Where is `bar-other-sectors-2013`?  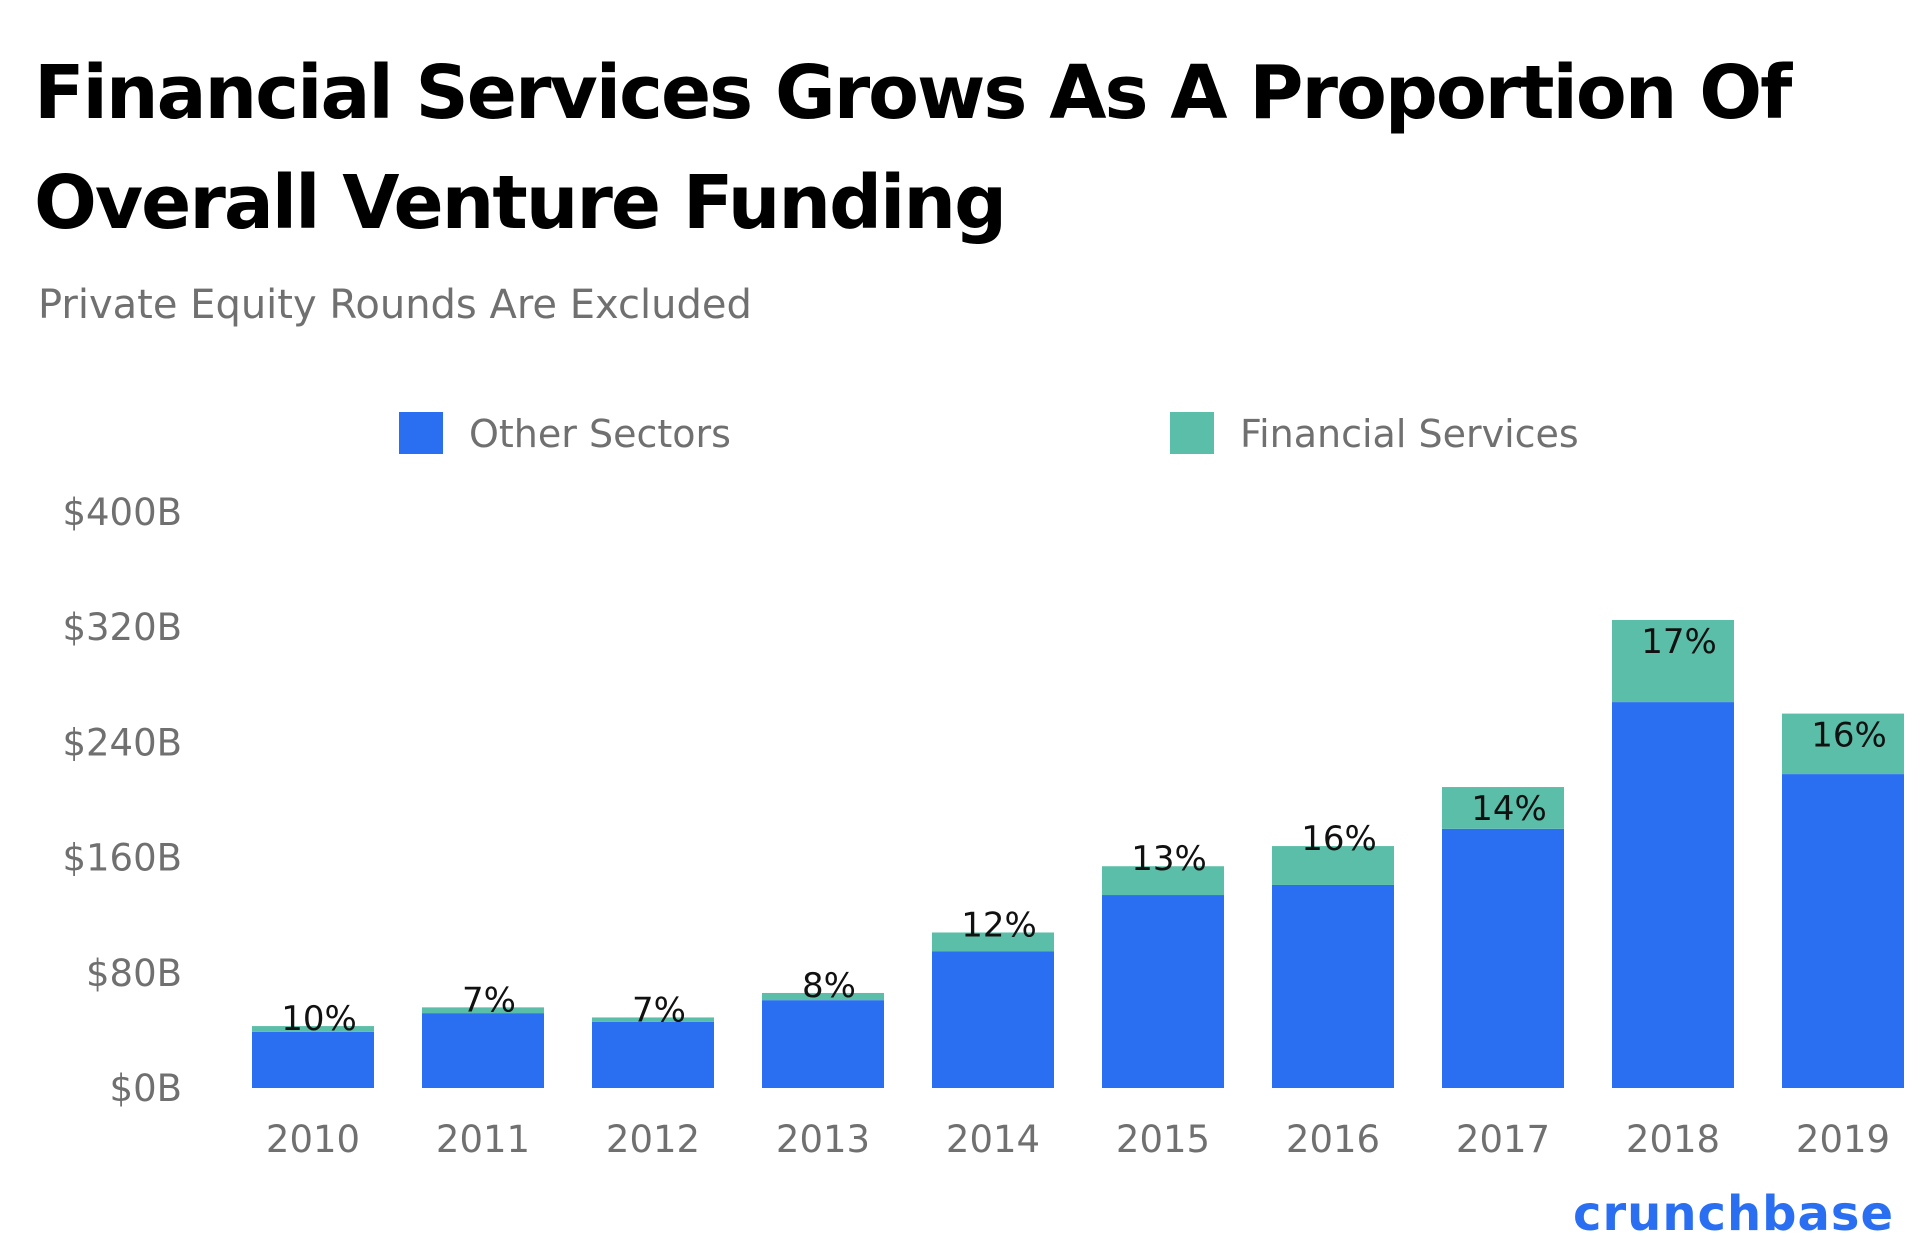
bar-other-sectors-2013 is located at coordinates (823, 1044).